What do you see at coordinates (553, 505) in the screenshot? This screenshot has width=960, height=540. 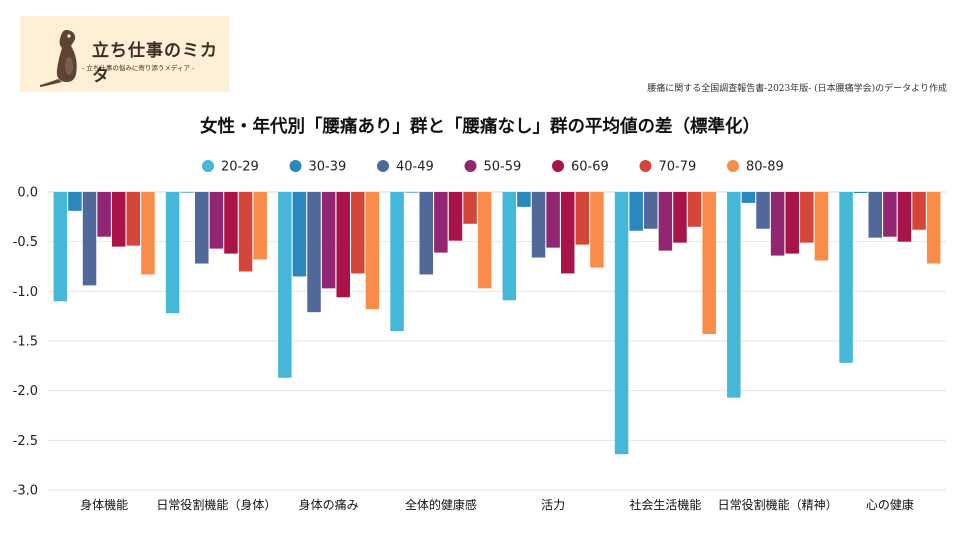 I see `category-label: 活力` at bounding box center [553, 505].